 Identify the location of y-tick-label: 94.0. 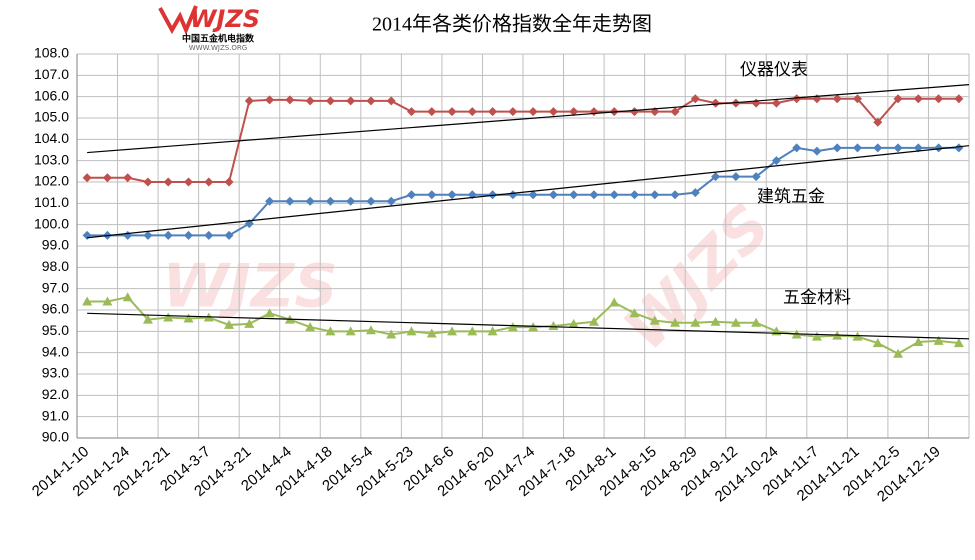
(55, 351).